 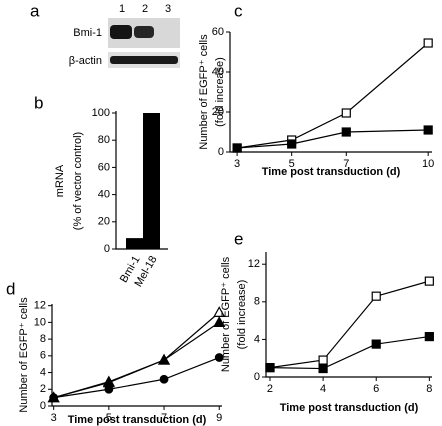 What do you see at coordinates (35, 10) in the screenshot?
I see `panel-label: a` at bounding box center [35, 10].